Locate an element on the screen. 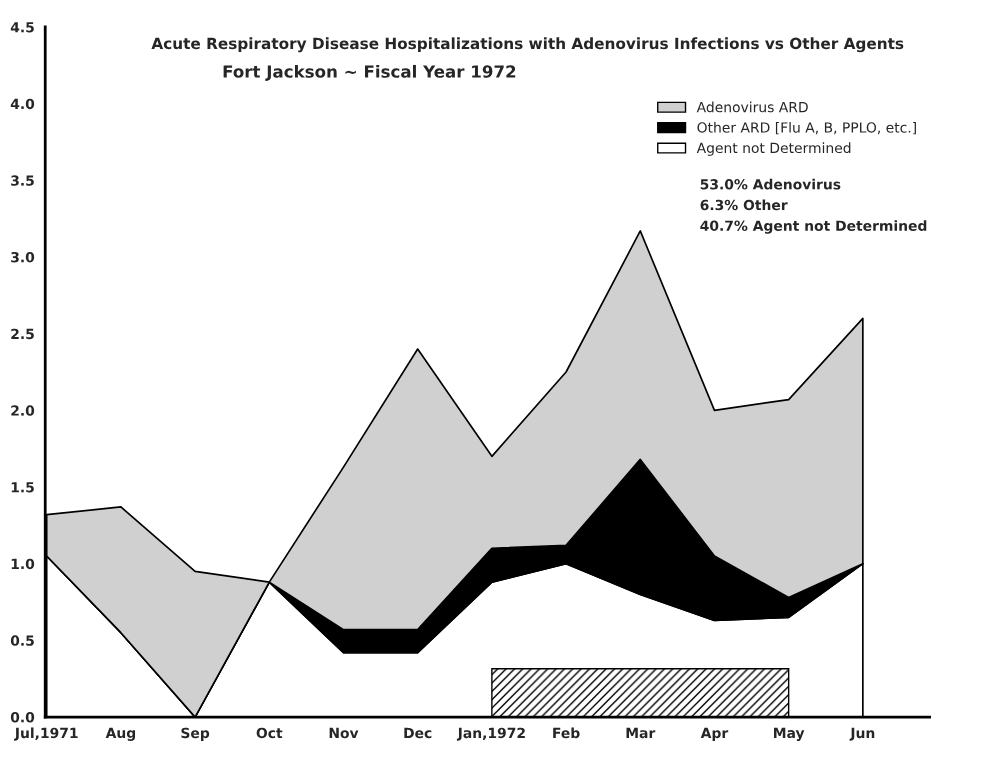 This screenshot has height=771, width=1005. legend-label: Other ARD [Flu A, B, PPLO, etc.] is located at coordinates (806, 128).